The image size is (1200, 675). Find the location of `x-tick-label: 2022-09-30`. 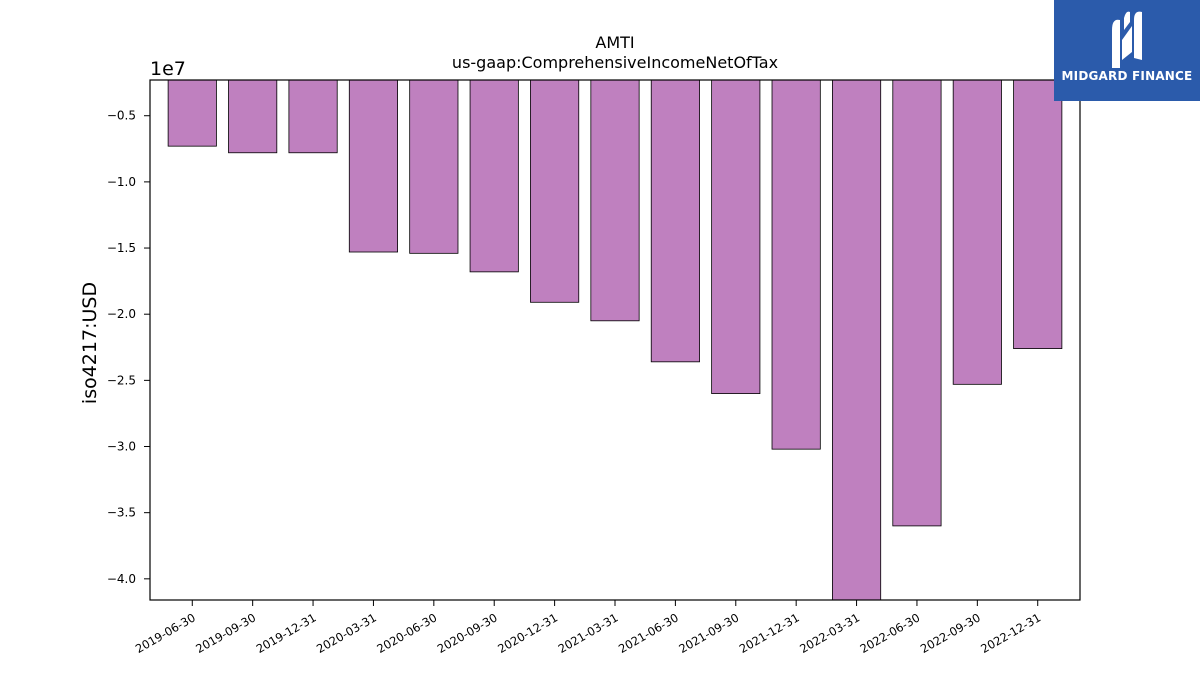

x-tick-label: 2022-09-30 is located at coordinates (950, 633).